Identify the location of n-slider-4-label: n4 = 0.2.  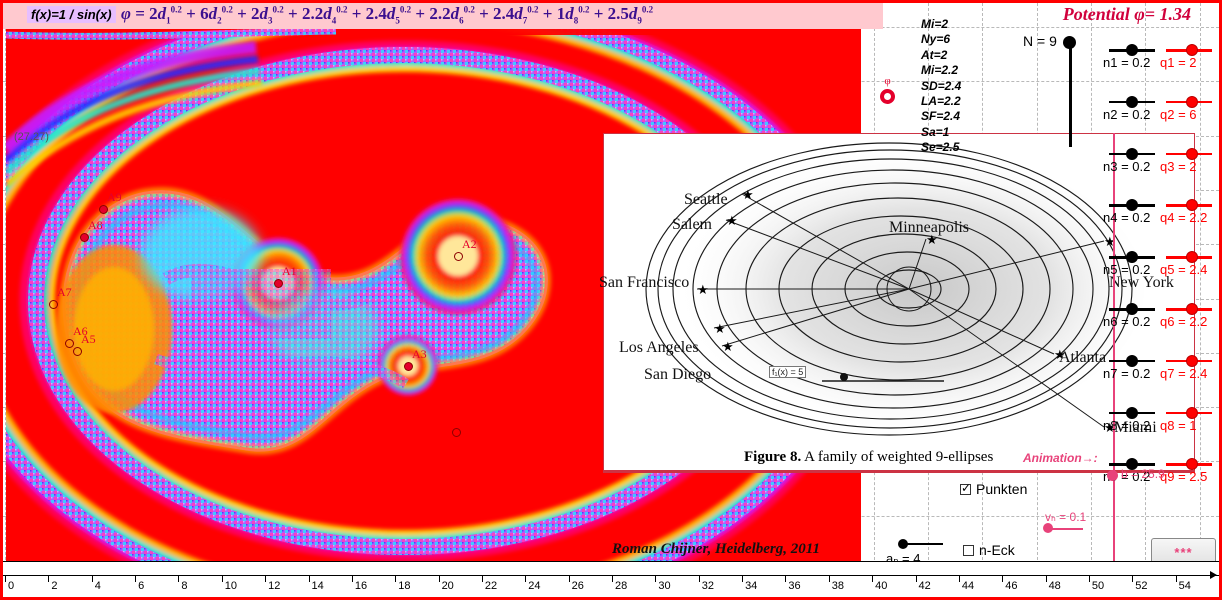
(1127, 218).